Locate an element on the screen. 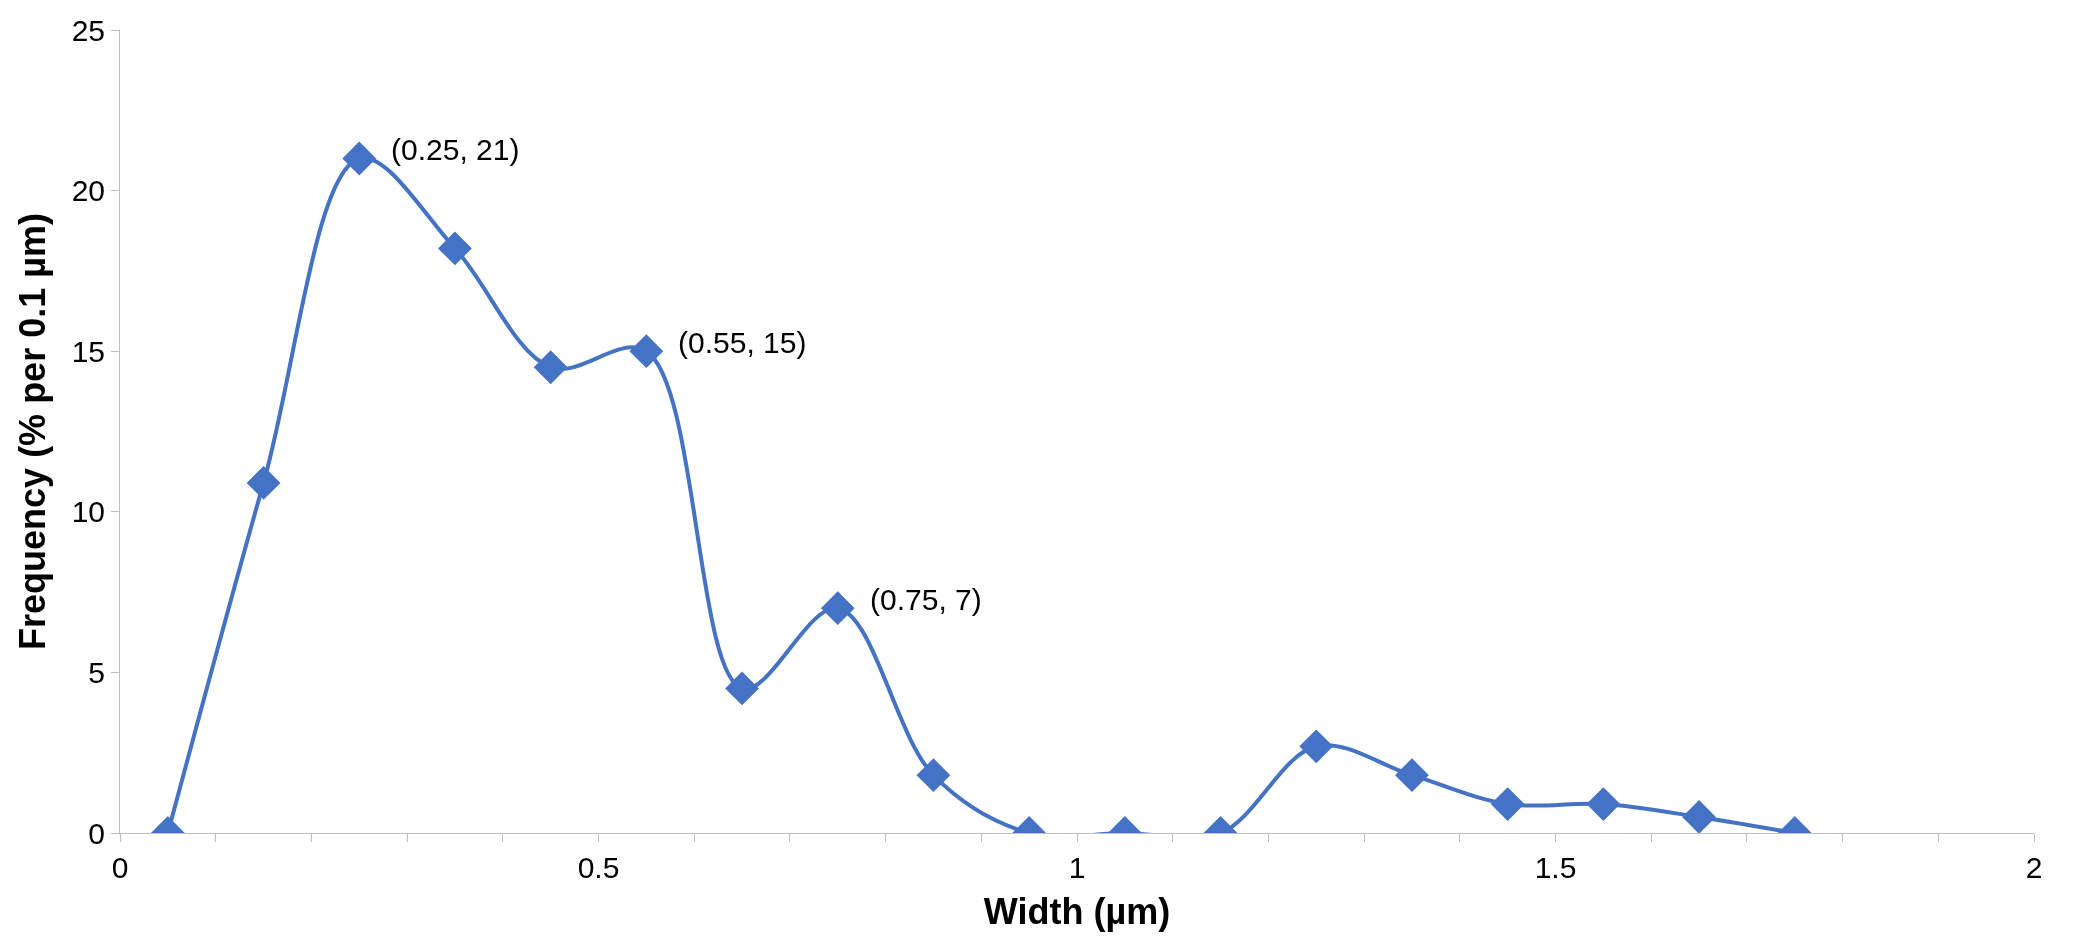 The width and height of the screenshot is (2074, 943). x-tick-label: 1 is located at coordinates (1077, 867).